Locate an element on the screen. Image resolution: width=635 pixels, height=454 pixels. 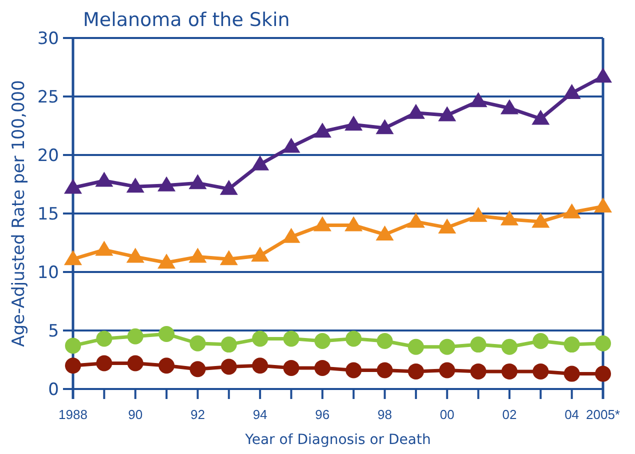
x-tick-label: 02 is located at coordinates (509, 414).